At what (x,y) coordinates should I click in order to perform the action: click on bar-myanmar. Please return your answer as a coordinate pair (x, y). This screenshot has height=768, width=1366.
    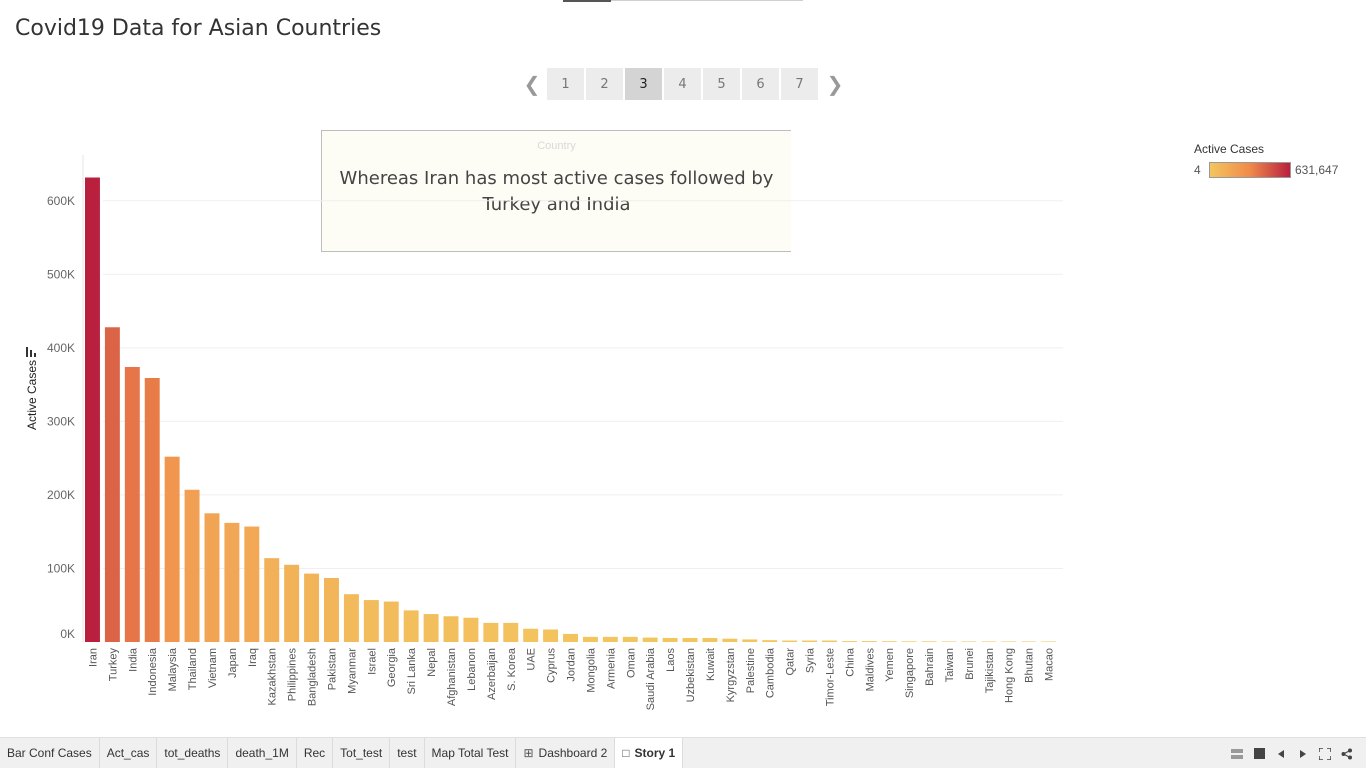
    Looking at the image, I should click on (351, 618).